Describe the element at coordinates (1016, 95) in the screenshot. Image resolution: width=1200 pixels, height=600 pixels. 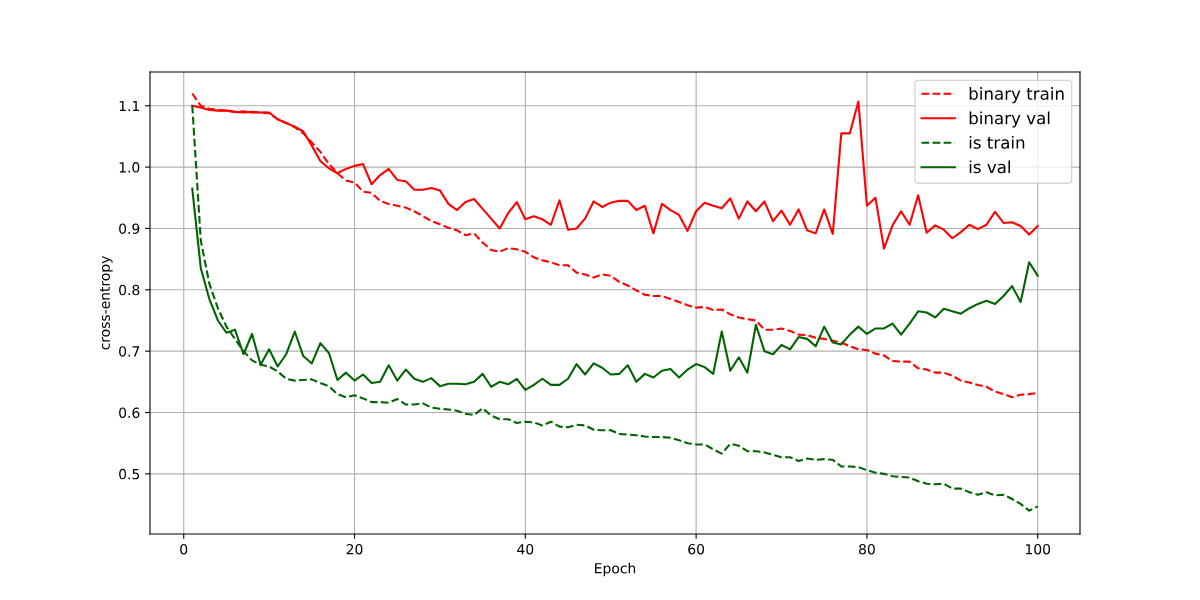
I see `legend-label: binary train` at that location.